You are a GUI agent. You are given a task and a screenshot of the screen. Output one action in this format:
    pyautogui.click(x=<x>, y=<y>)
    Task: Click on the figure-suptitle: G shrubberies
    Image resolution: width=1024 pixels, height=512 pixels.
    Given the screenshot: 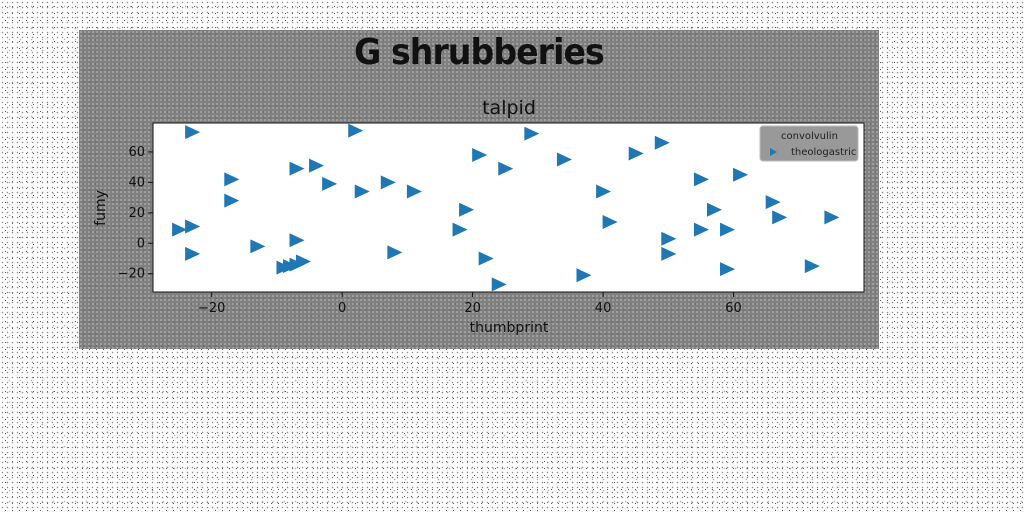 What is the action you would take?
    pyautogui.click(x=479, y=52)
    